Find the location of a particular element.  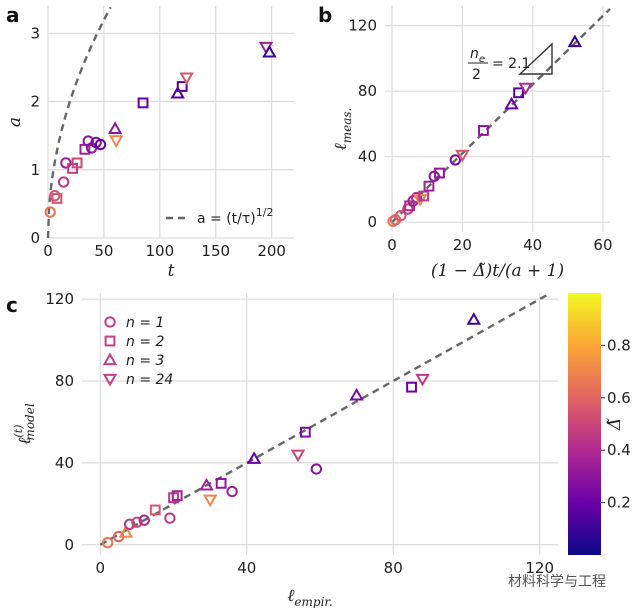

slope-numerator-main: n is located at coordinates (474, 54).